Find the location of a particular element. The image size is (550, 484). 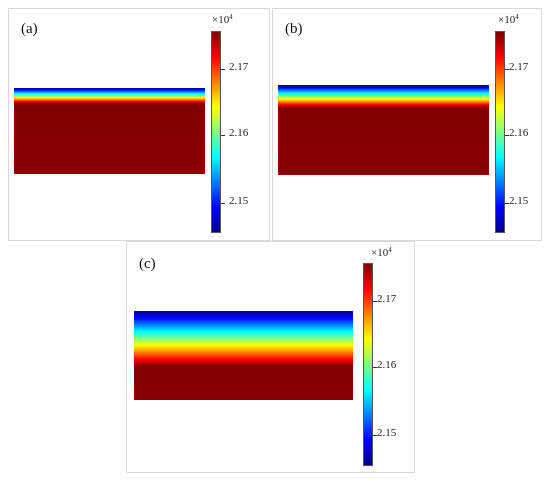

colorbar-multiplier-base-c: ×10 is located at coordinates (380, 253).